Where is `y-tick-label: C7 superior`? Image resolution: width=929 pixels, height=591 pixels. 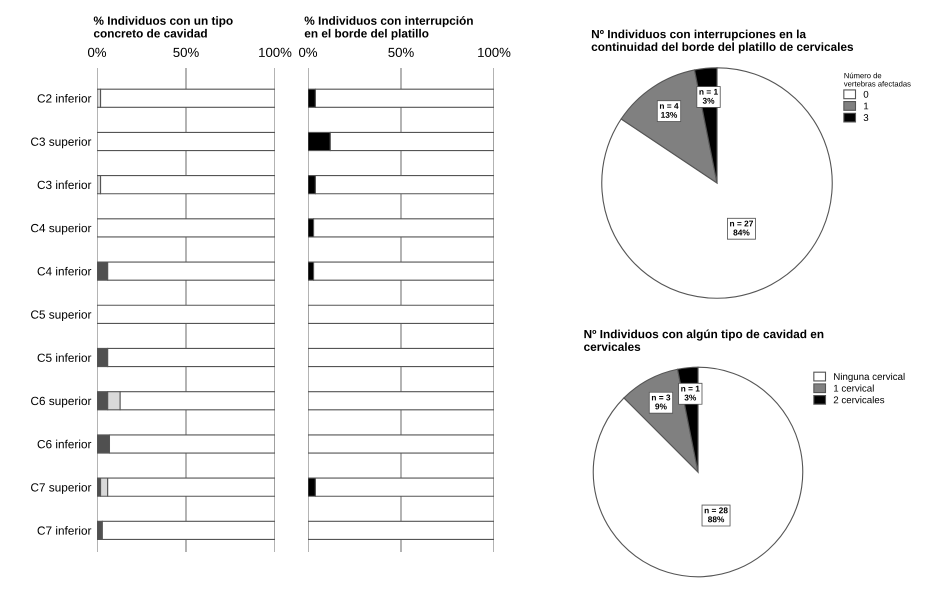
y-tick-label: C7 superior is located at coordinates (61, 488).